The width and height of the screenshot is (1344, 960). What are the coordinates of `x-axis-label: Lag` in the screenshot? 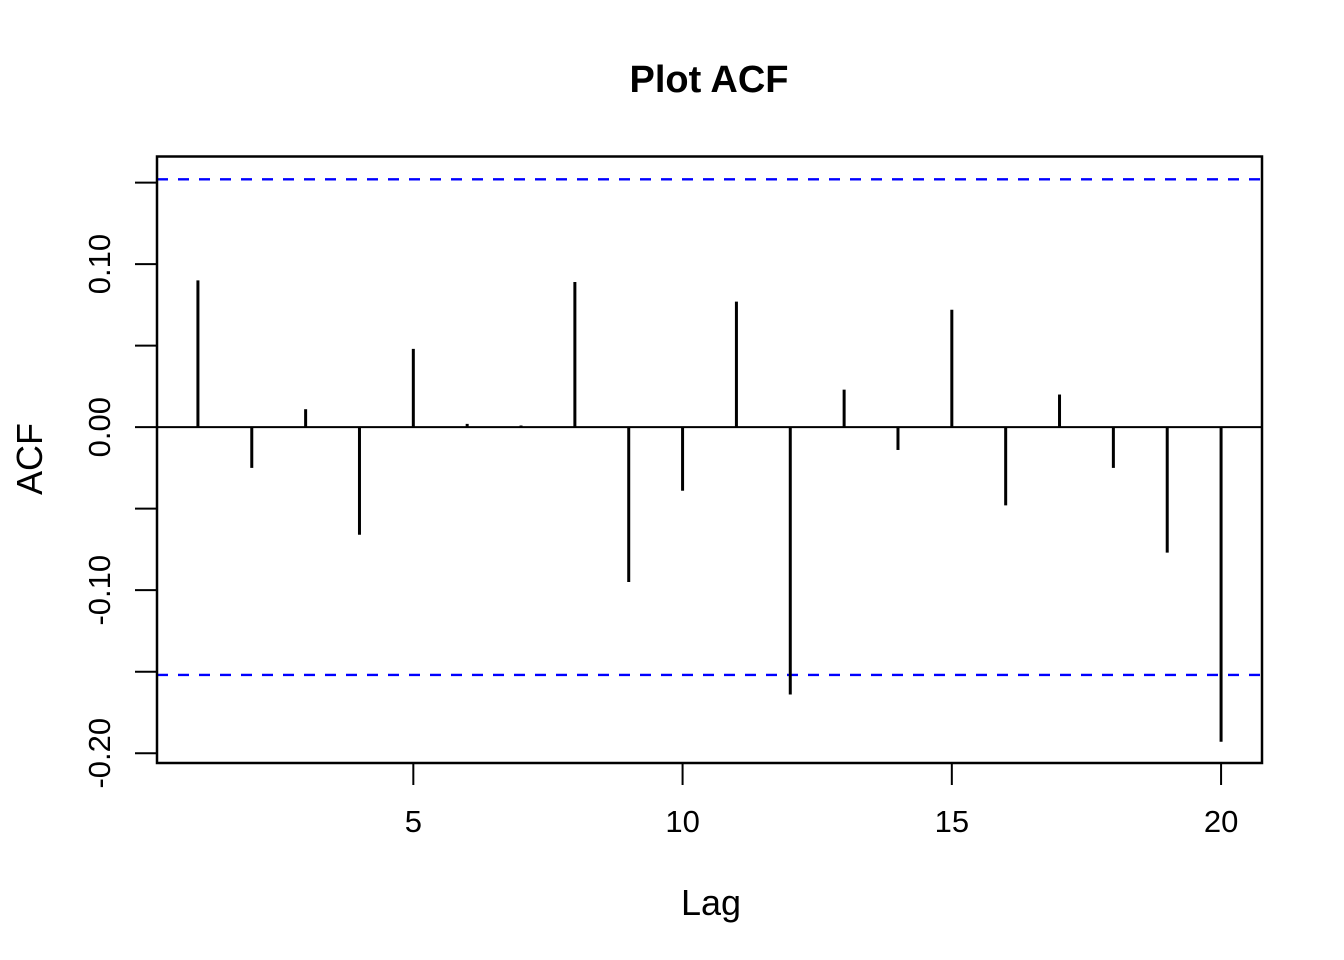 It's located at (711, 902).